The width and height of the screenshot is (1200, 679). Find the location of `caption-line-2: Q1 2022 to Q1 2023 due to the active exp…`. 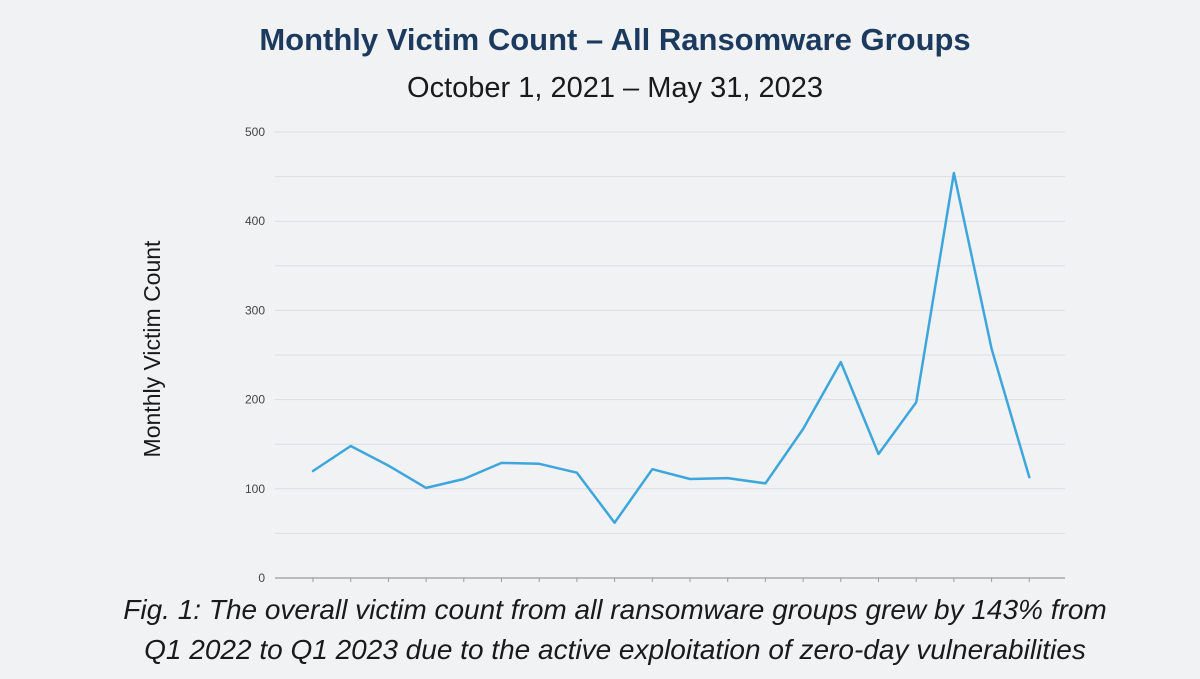

caption-line-2: Q1 2022 to Q1 2023 due to the active exp… is located at coordinates (615, 649).